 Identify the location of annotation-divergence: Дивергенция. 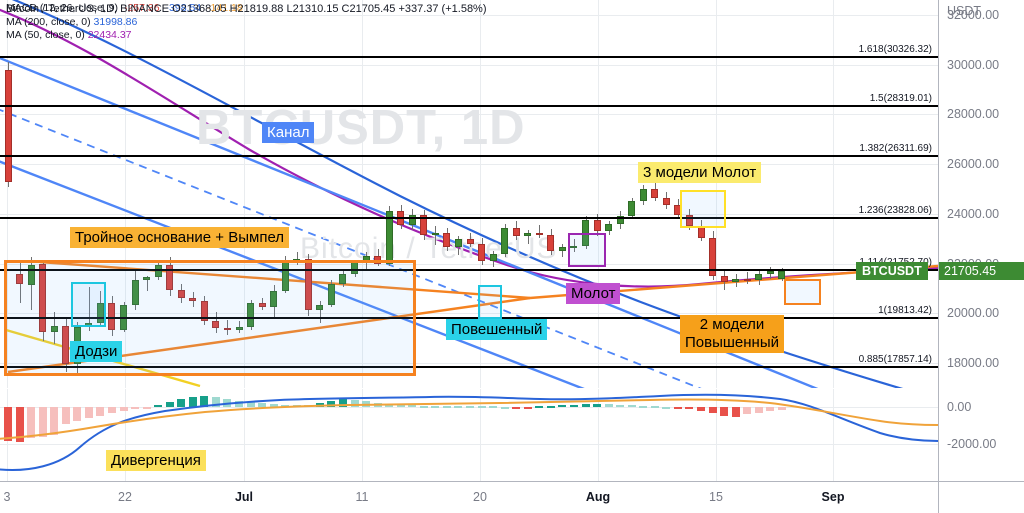
(156, 460).